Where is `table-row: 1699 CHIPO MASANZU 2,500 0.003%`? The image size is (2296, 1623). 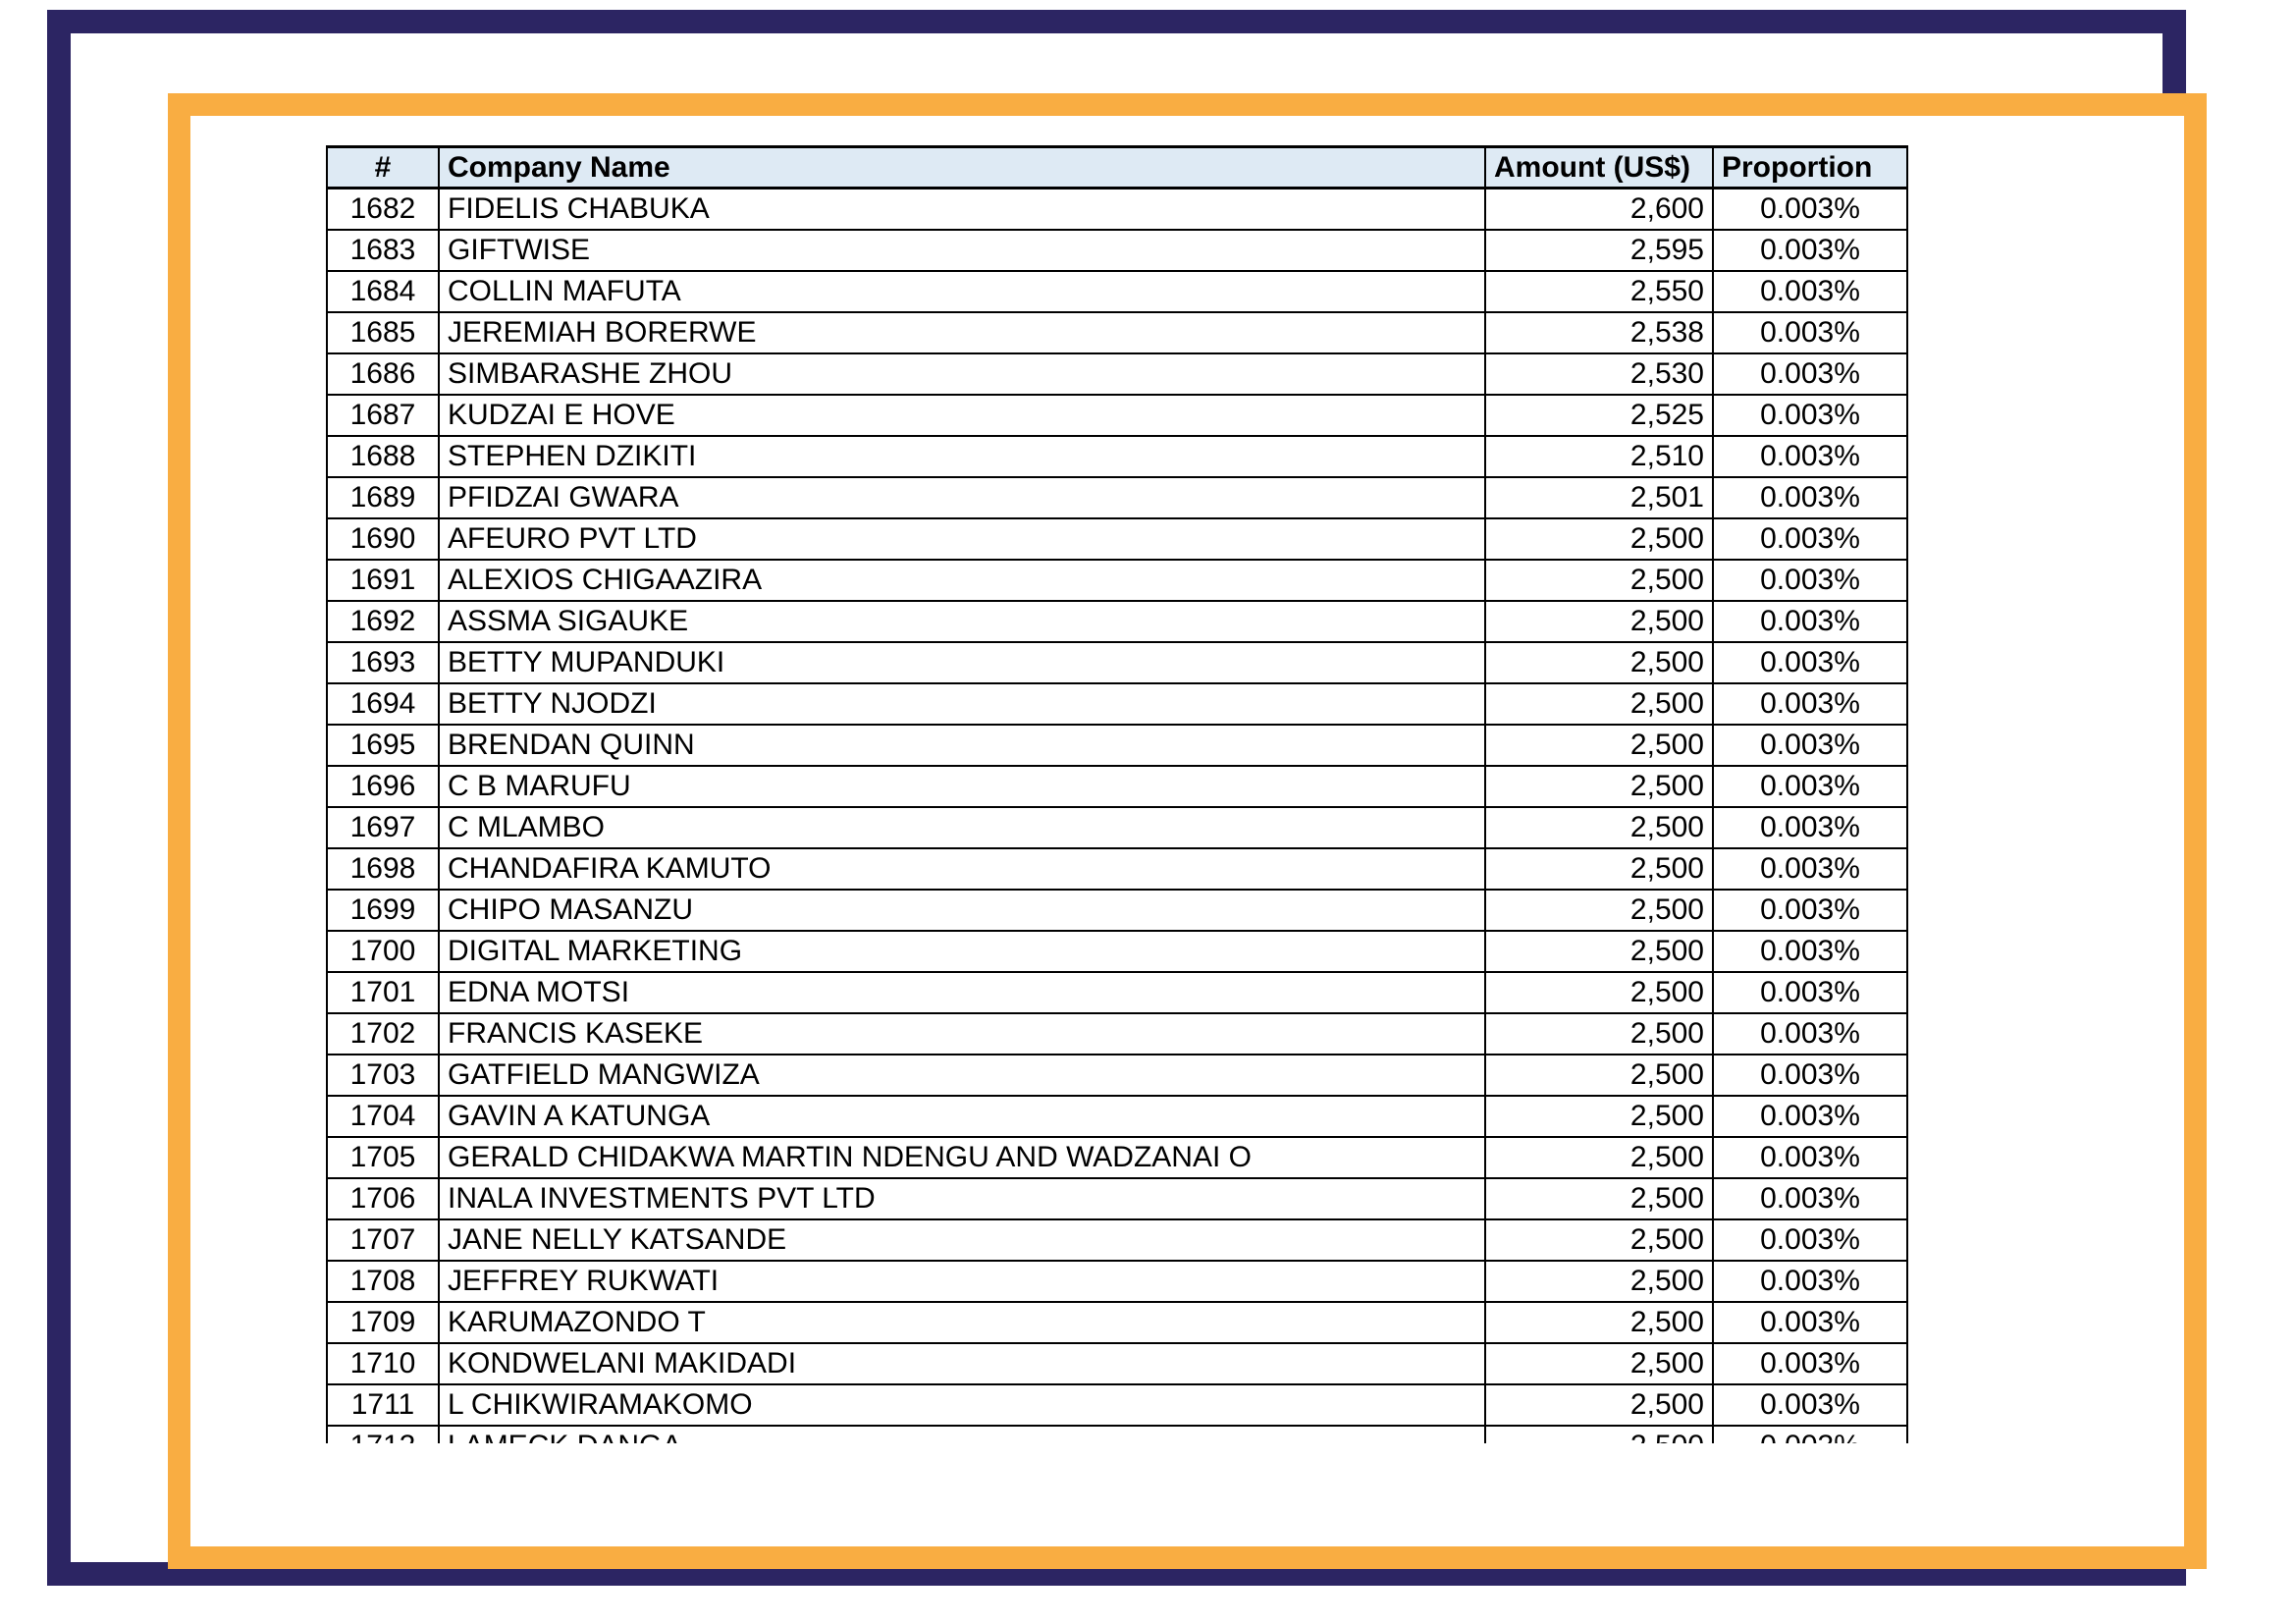 table-row: 1699 CHIPO MASANZU 2,500 0.003% is located at coordinates (1117, 910).